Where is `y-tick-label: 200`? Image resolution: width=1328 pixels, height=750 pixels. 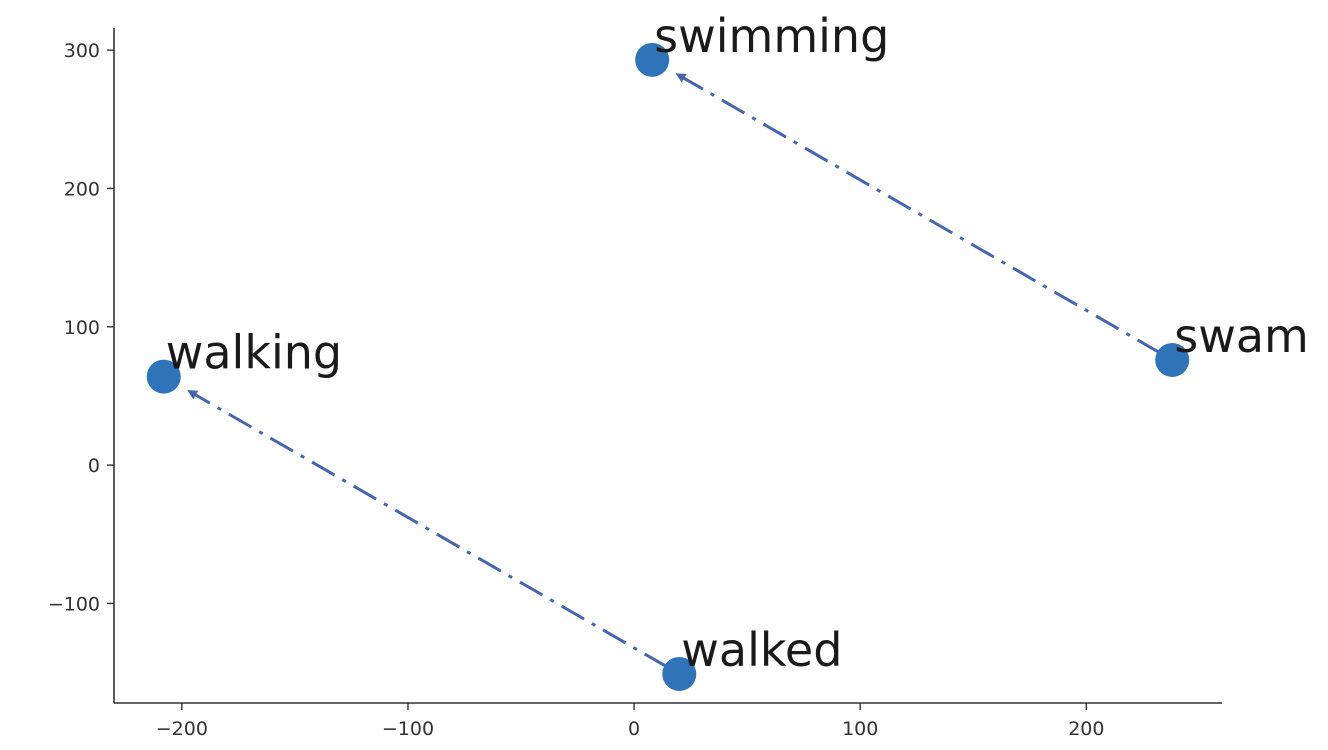 y-tick-label: 200 is located at coordinates (82, 189).